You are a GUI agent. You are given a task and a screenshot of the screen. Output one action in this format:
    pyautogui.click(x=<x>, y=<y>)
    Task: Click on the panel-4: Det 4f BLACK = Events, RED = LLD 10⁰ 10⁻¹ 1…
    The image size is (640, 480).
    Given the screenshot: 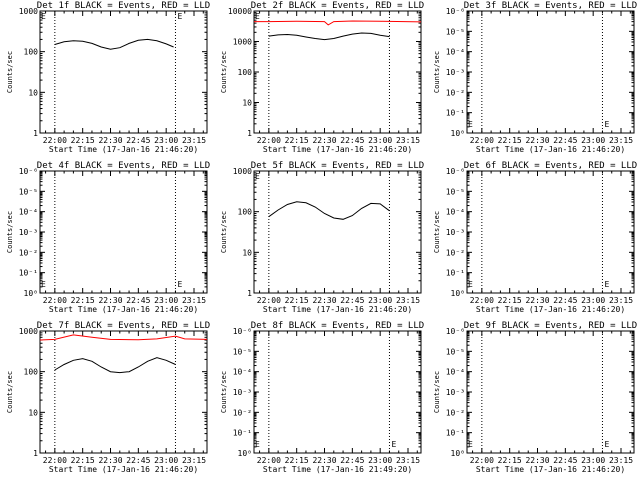 What is the action you would take?
    pyautogui.click(x=108, y=237)
    